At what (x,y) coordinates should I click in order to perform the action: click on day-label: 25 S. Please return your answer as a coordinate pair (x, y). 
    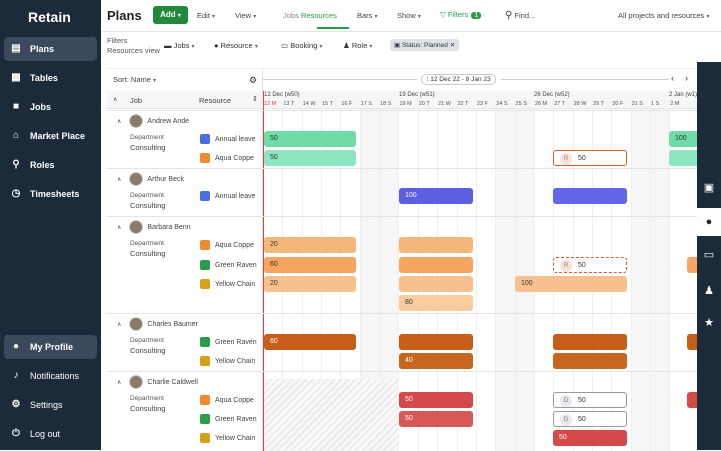
    Looking at the image, I should click on (521, 104).